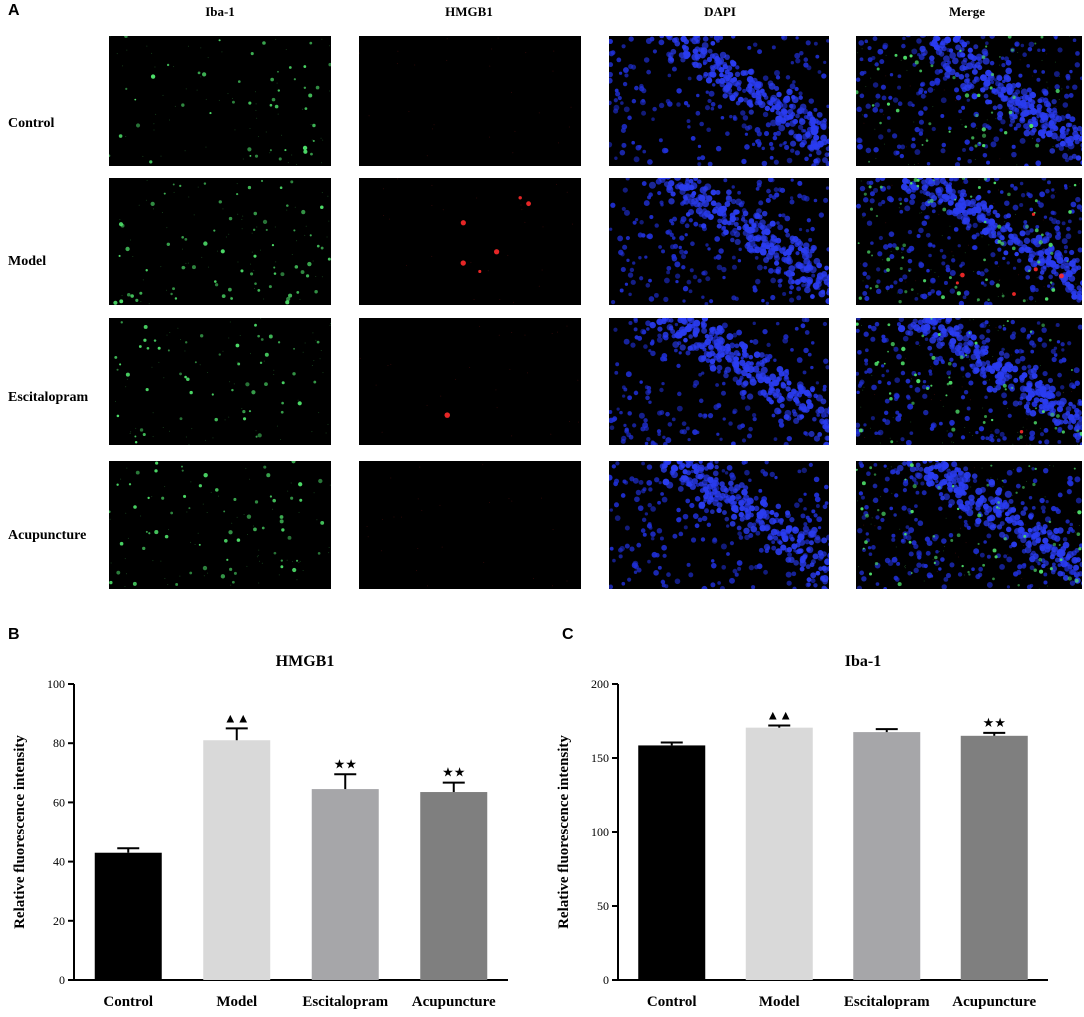 This screenshot has width=1084, height=1017. Describe the element at coordinates (564, 832) in the screenshot. I see `iba1-y-axis-label: Relative fluorescence intensity` at that location.